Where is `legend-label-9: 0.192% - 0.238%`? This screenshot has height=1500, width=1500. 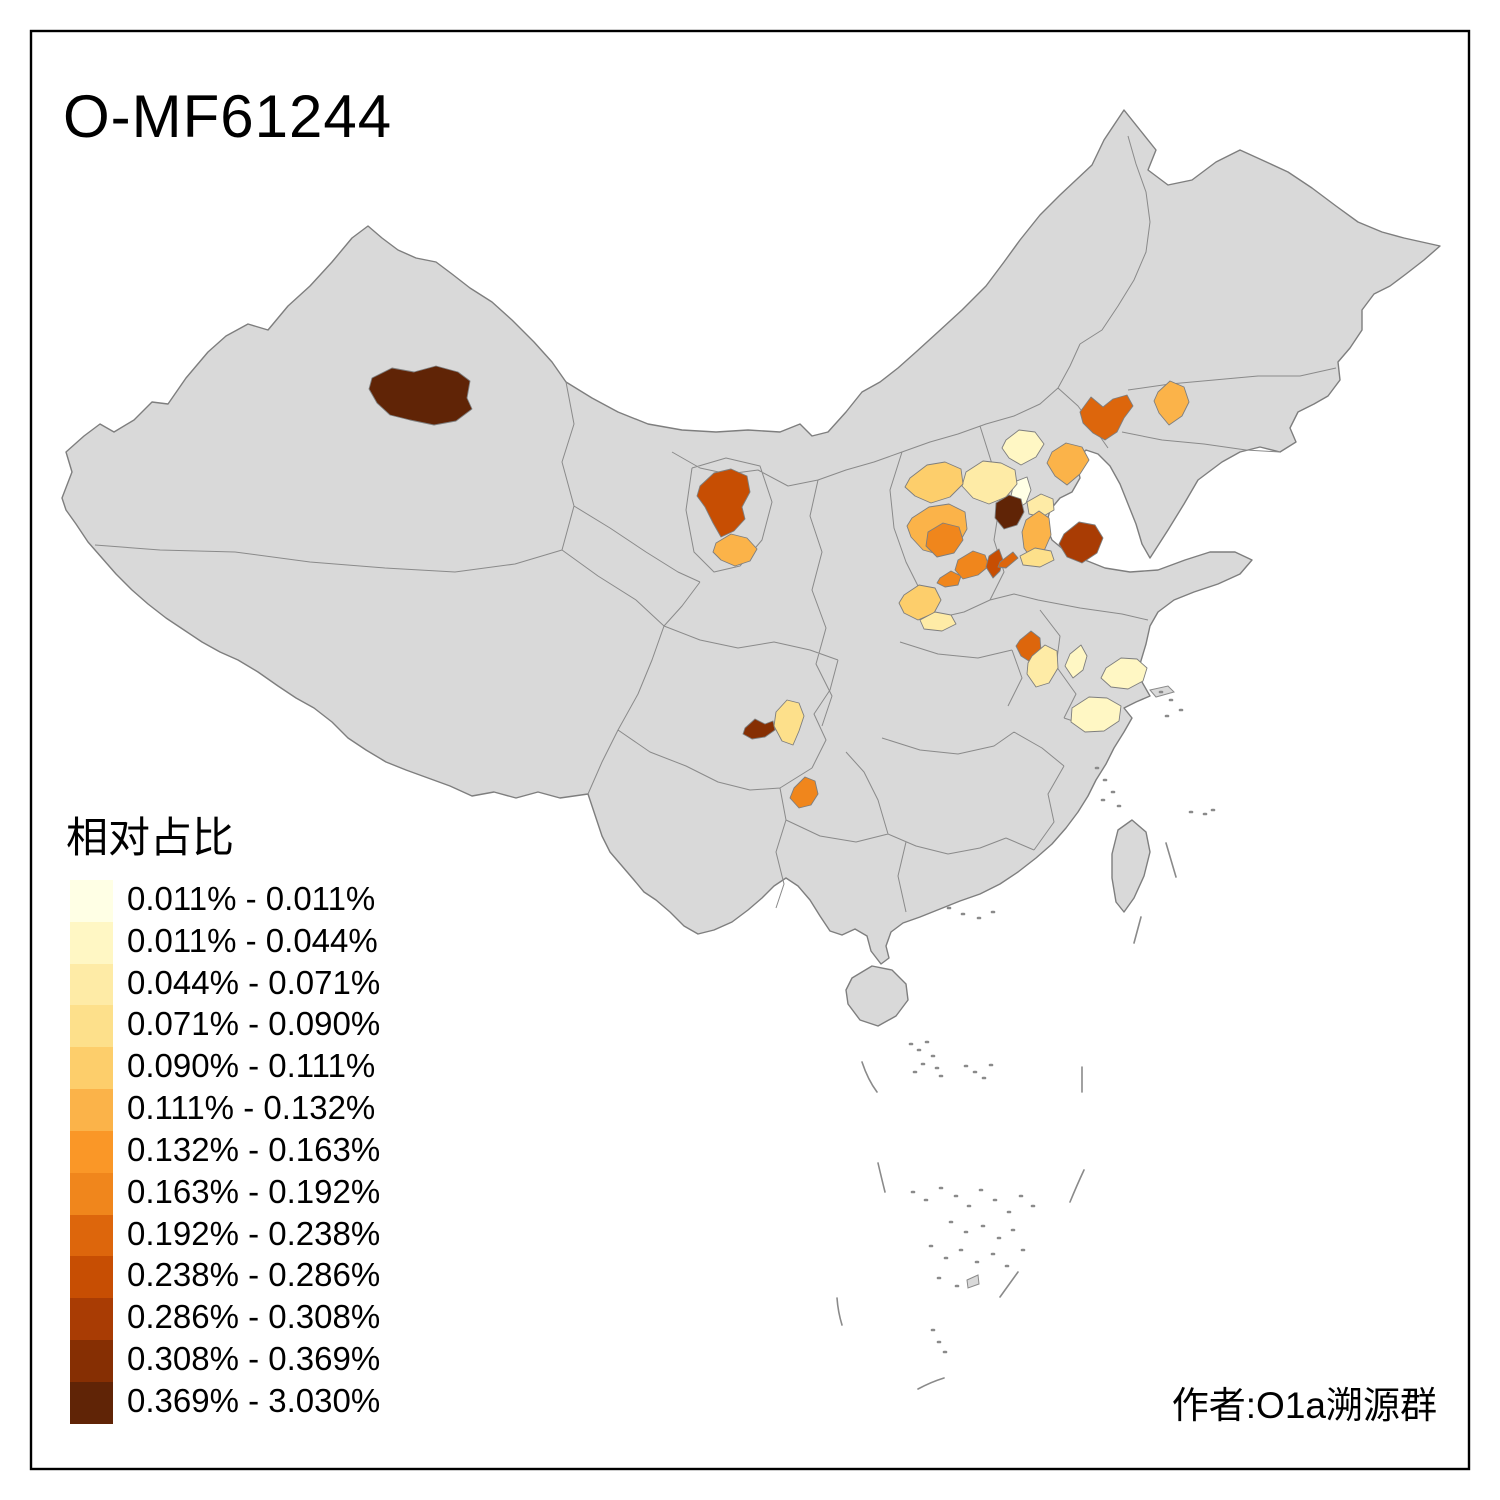
legend-label-9: 0.192% - 0.238% is located at coordinates (253, 1233).